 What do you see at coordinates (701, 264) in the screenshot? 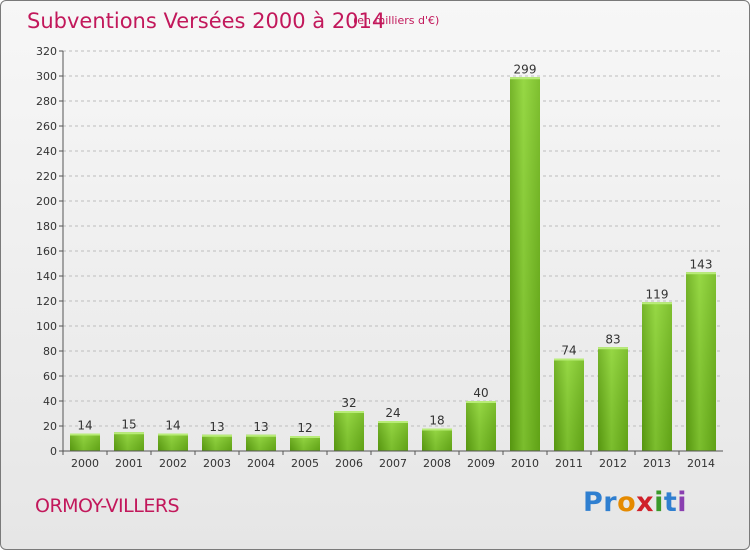
I see `value-label: 143` at bounding box center [701, 264].